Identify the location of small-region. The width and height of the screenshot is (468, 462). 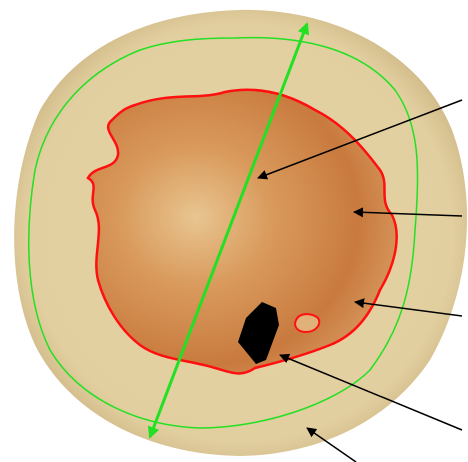
(307, 323).